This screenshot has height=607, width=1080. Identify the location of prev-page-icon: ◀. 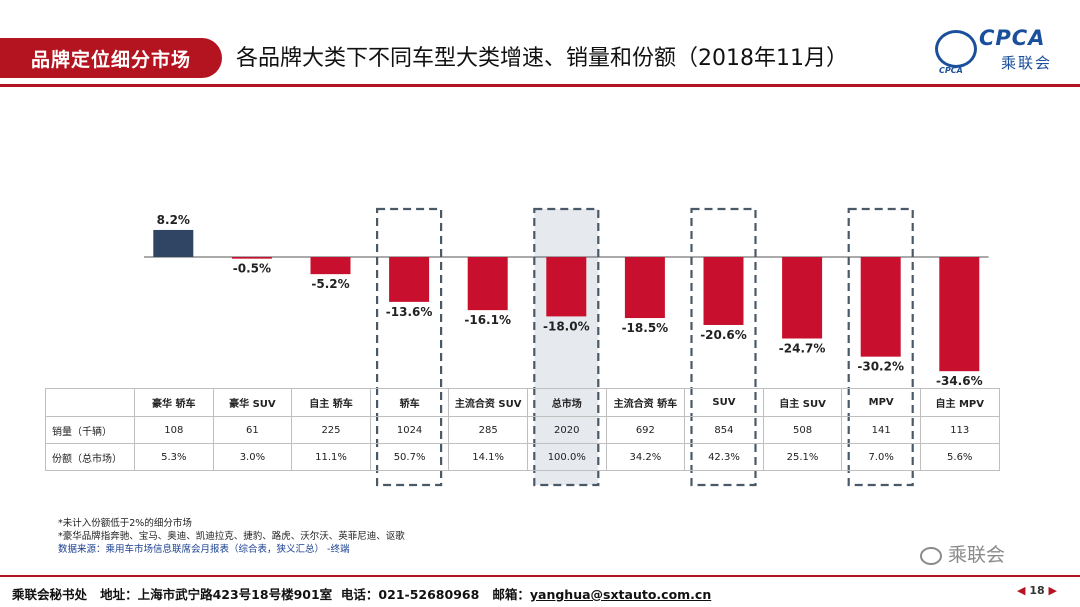
(1021, 590).